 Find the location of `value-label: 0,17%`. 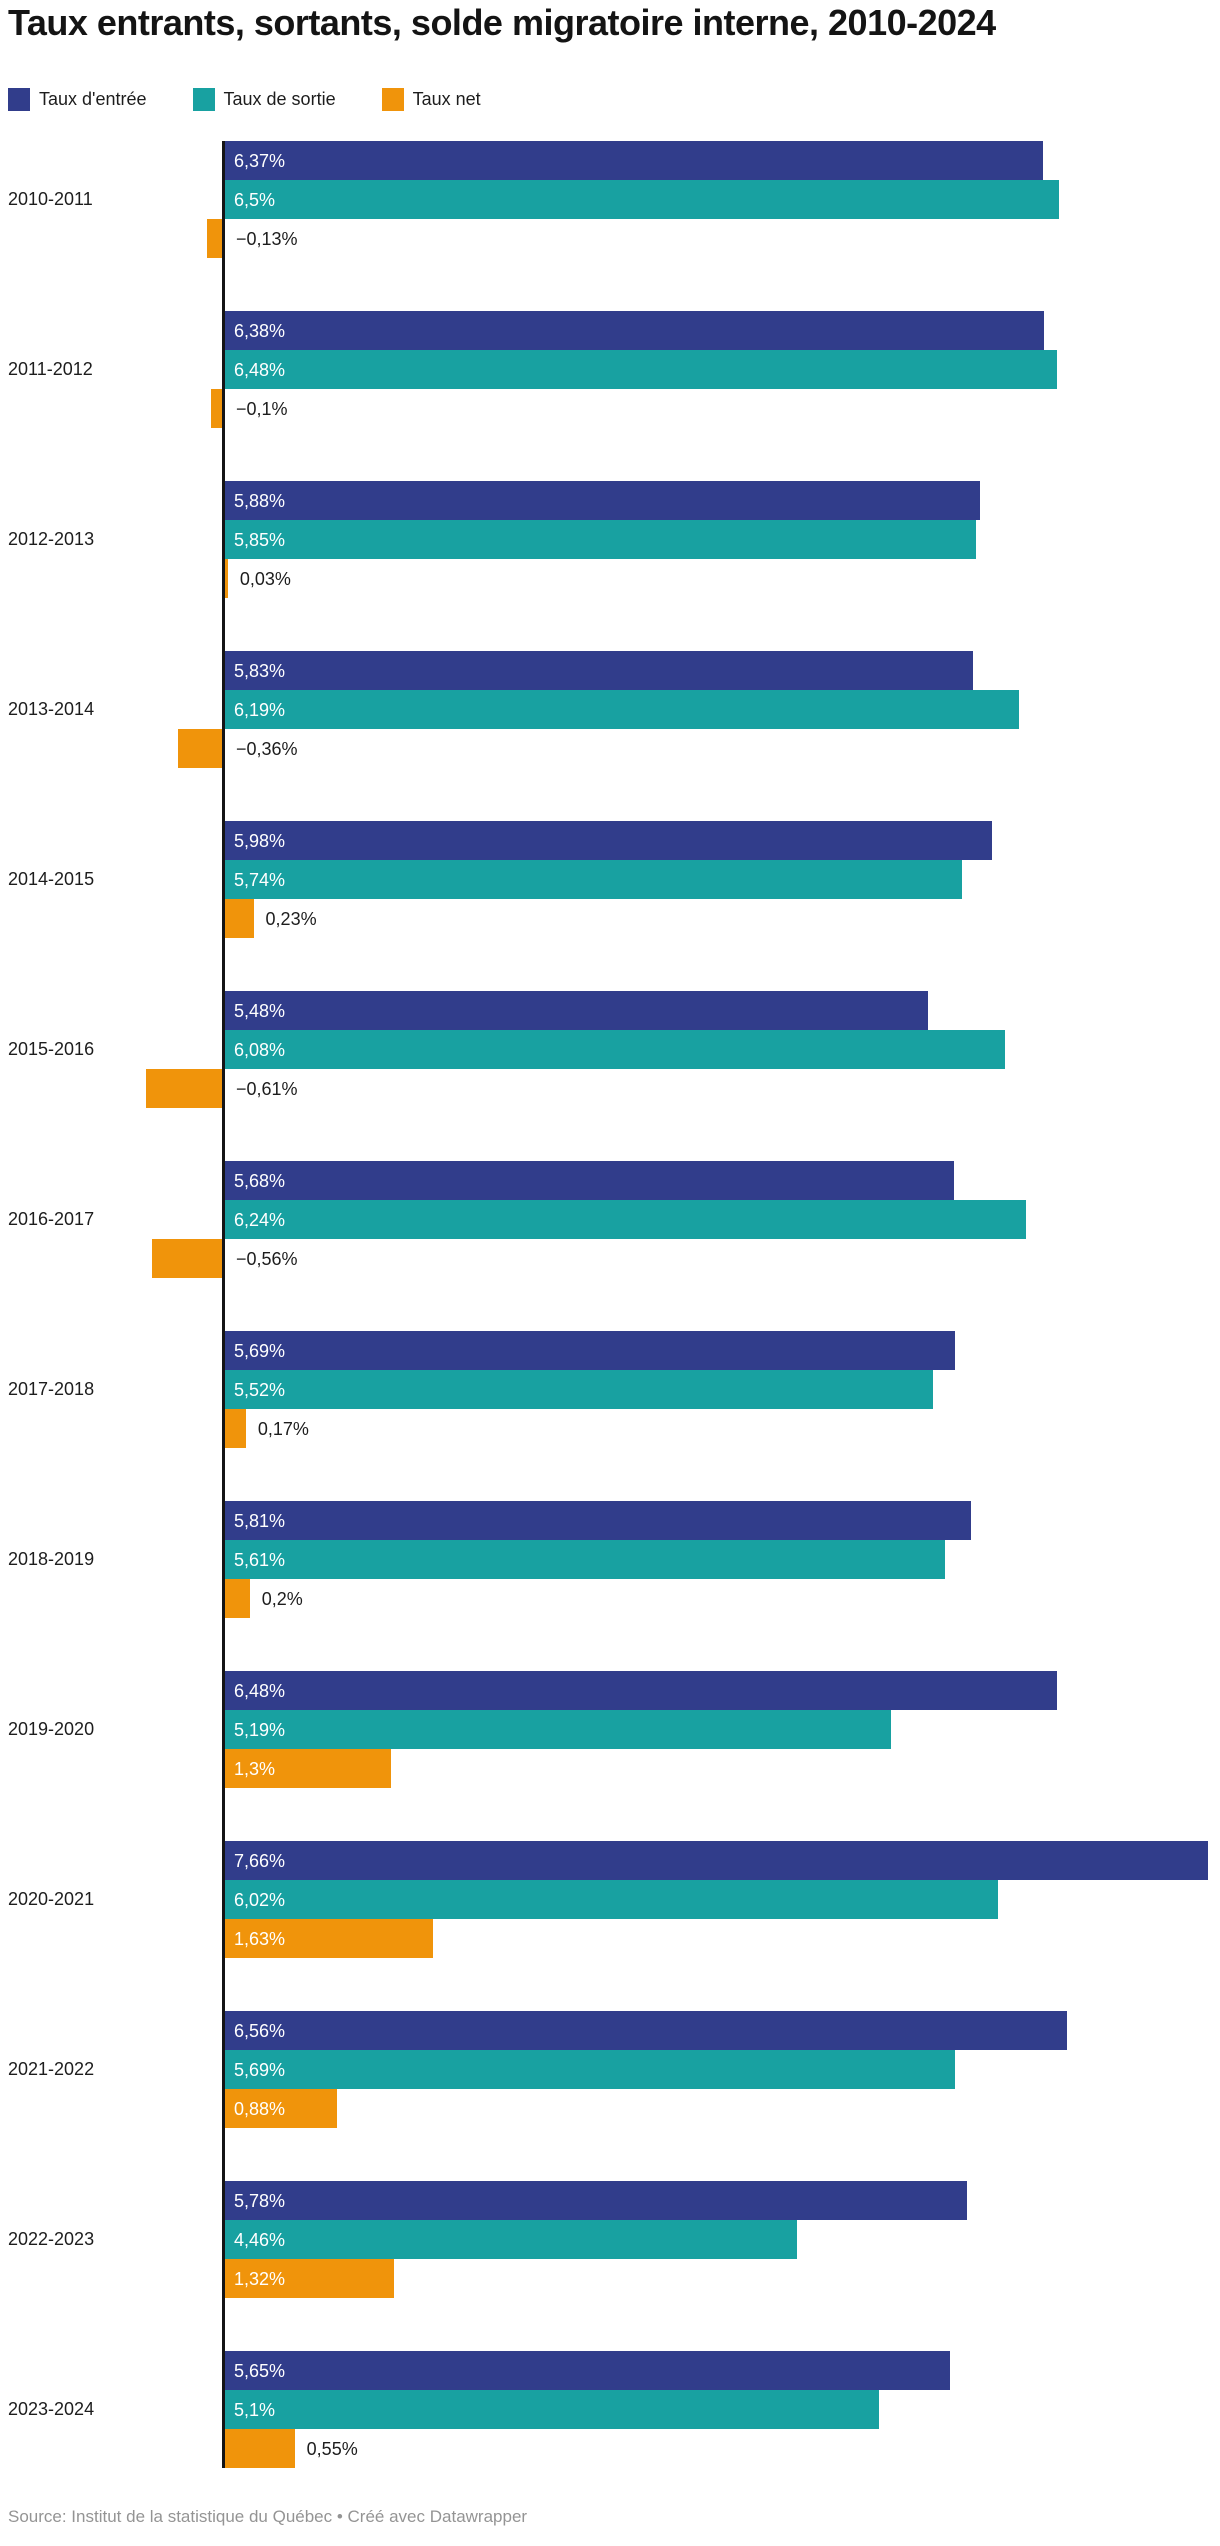

value-label: 0,17% is located at coordinates (283, 1429).